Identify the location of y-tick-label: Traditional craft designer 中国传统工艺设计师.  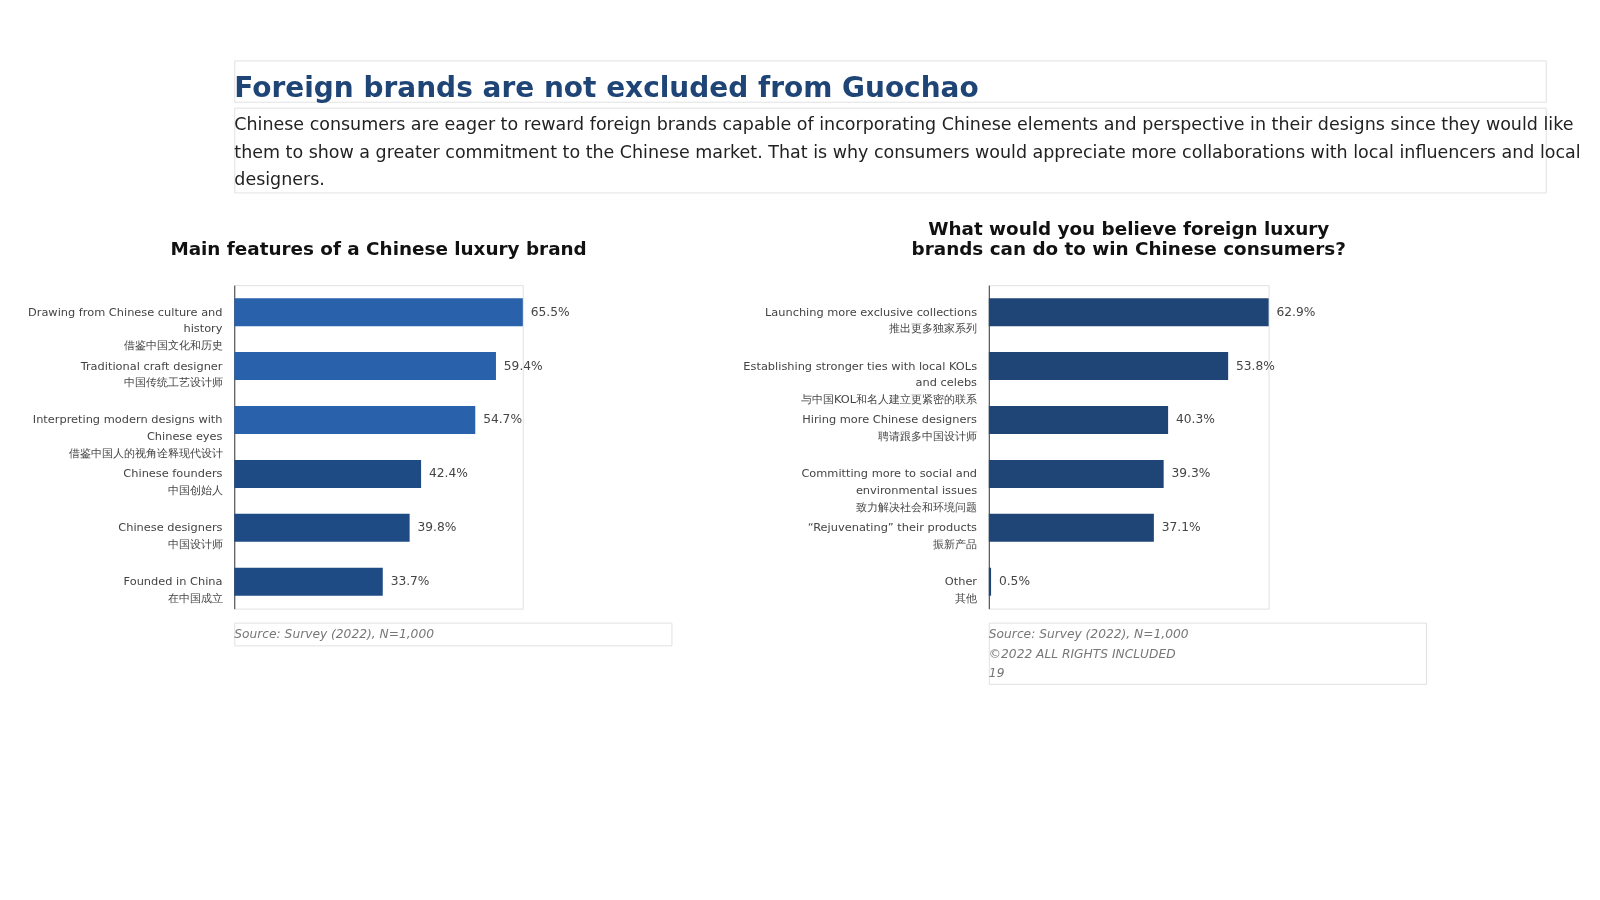
(151, 374).